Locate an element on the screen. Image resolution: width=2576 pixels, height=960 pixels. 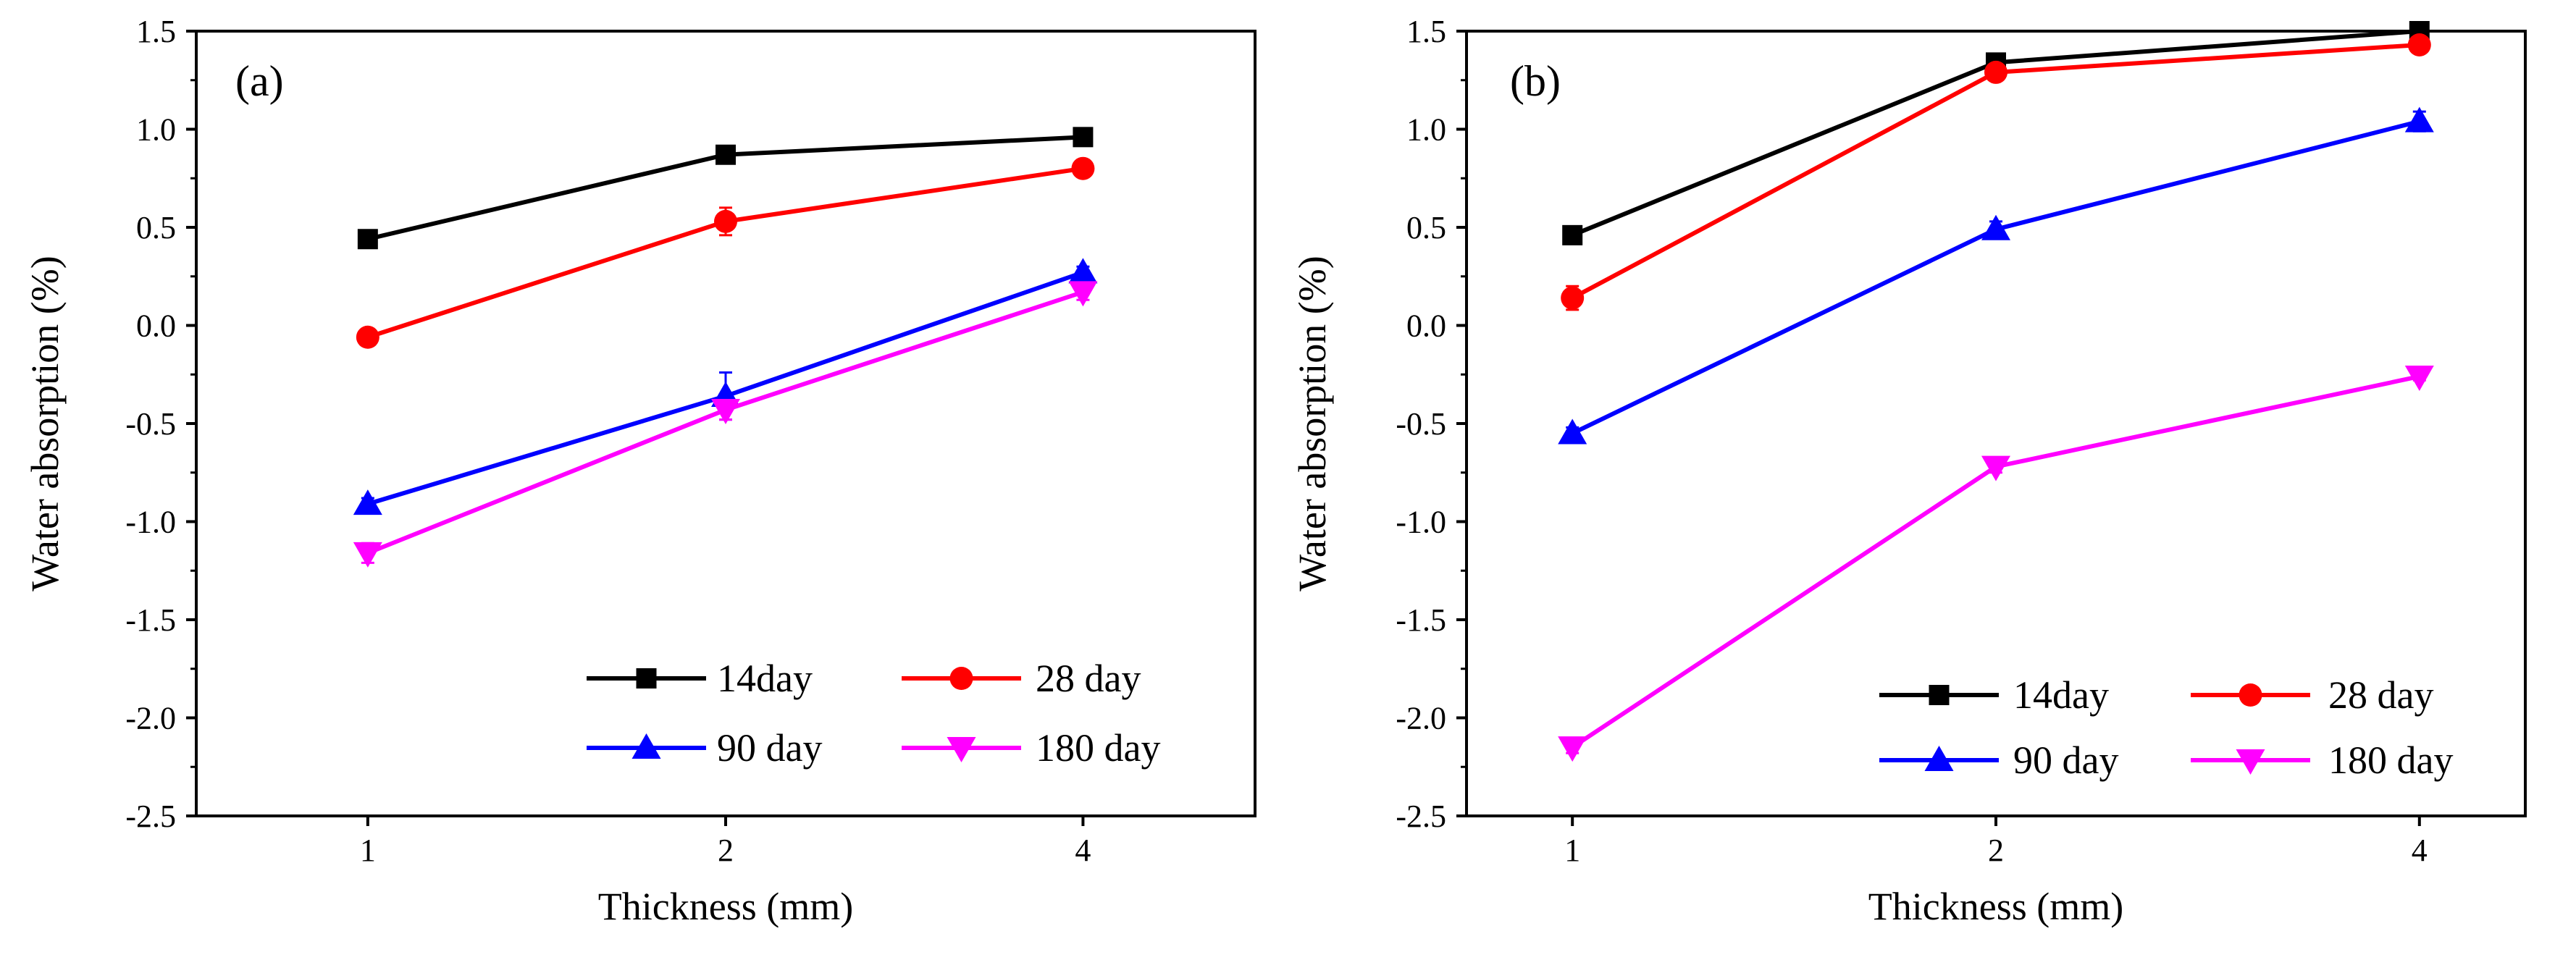
series-14day is located at coordinates (725, 188).